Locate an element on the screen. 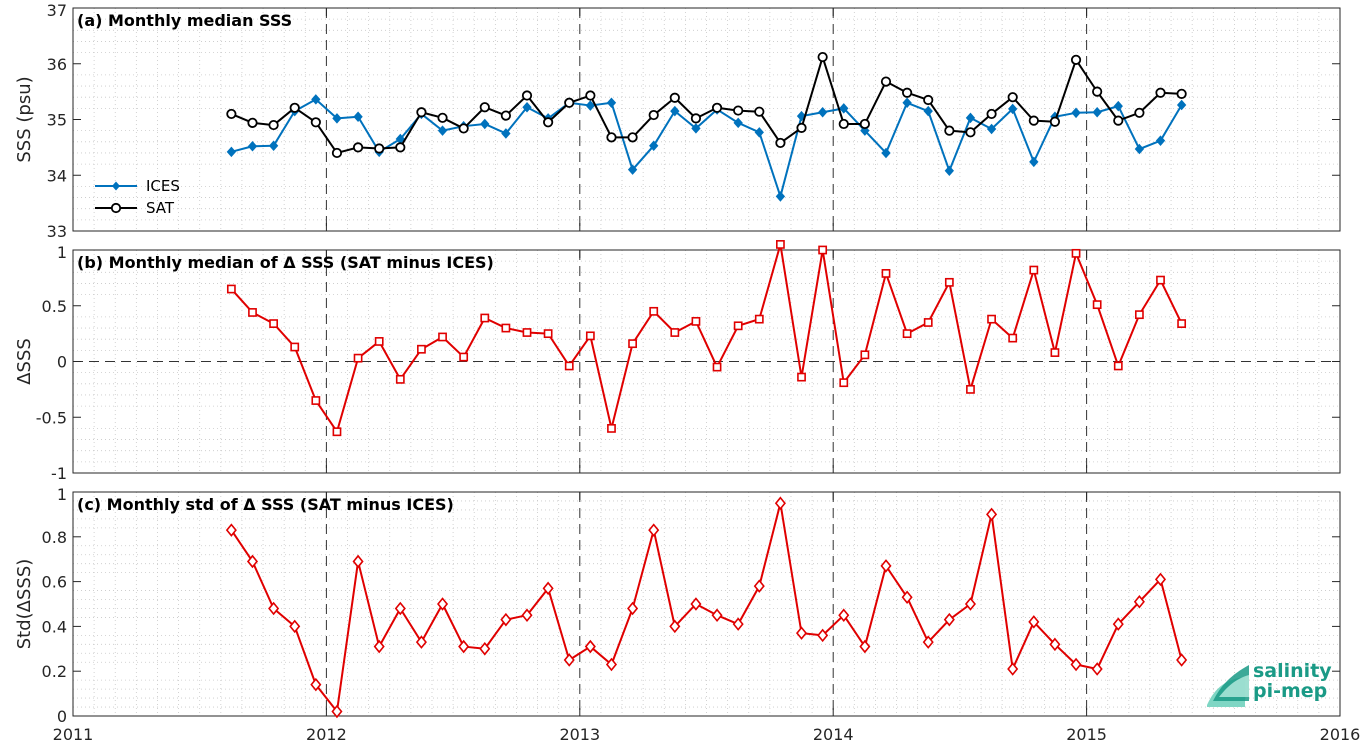 Image resolution: width=1364 pixels, height=745 pixels. y-tick-label: -0.5 is located at coordinates (51, 417).